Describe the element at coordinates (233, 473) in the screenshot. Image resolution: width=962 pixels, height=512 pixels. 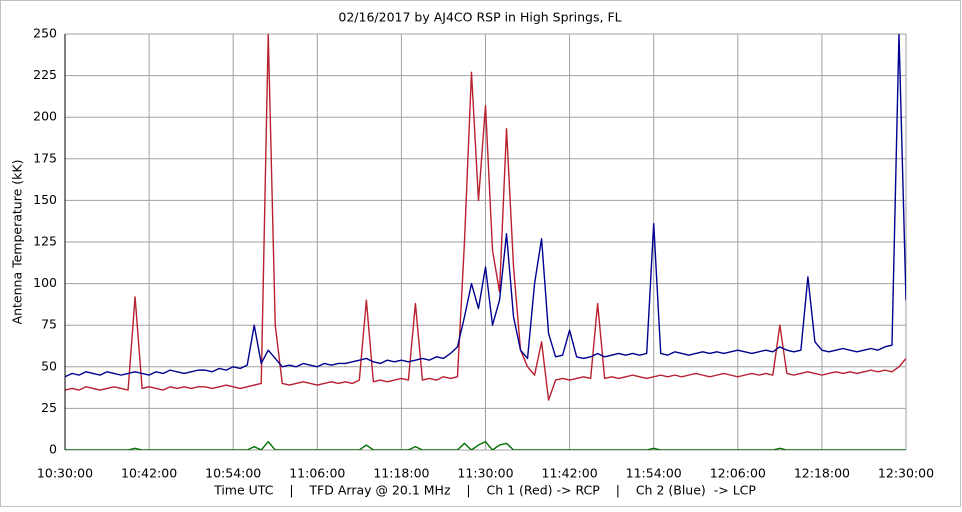
I see `x-tick-label: 10:54:00` at that location.